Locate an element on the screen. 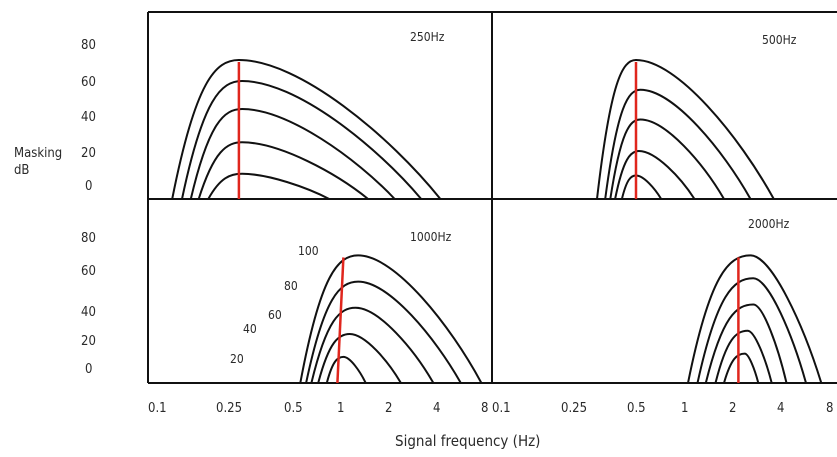  y-axis-label: Masking dB is located at coordinates (38, 162).